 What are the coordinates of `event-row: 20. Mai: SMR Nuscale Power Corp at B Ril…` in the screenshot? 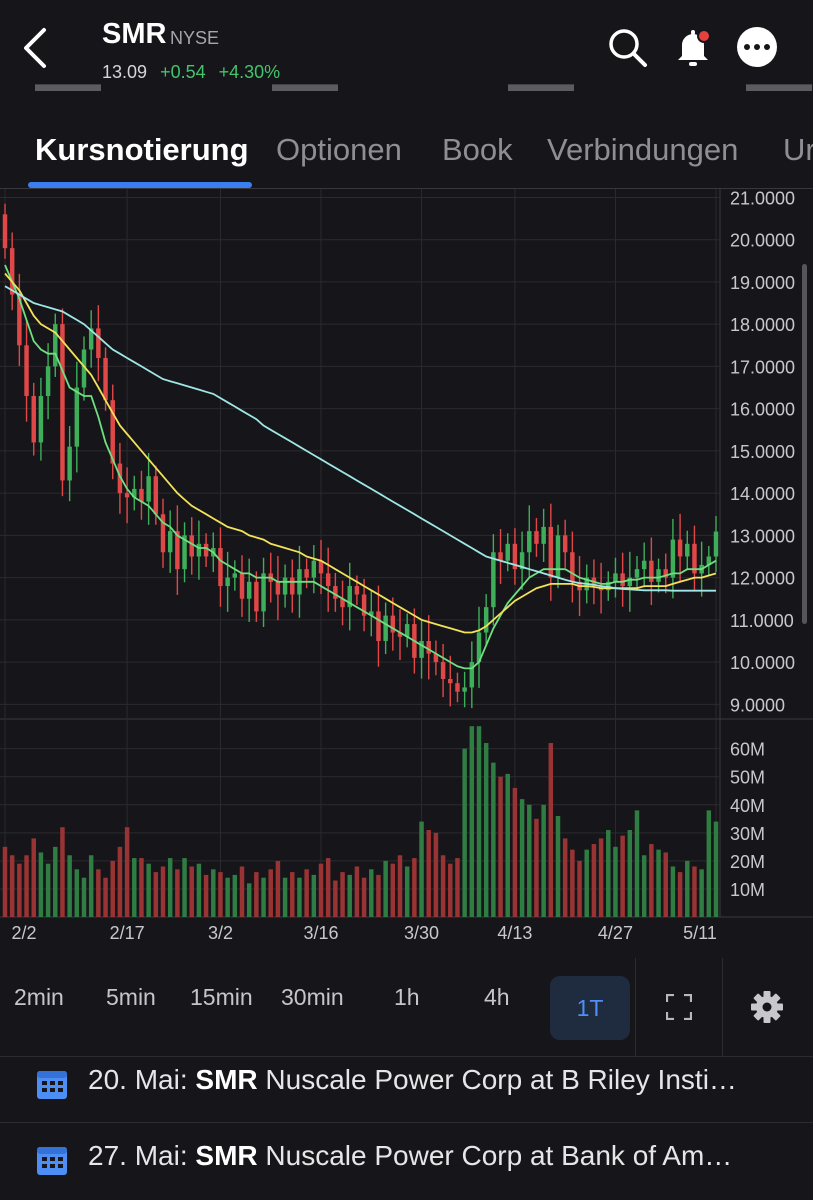 It's located at (406, 1084).